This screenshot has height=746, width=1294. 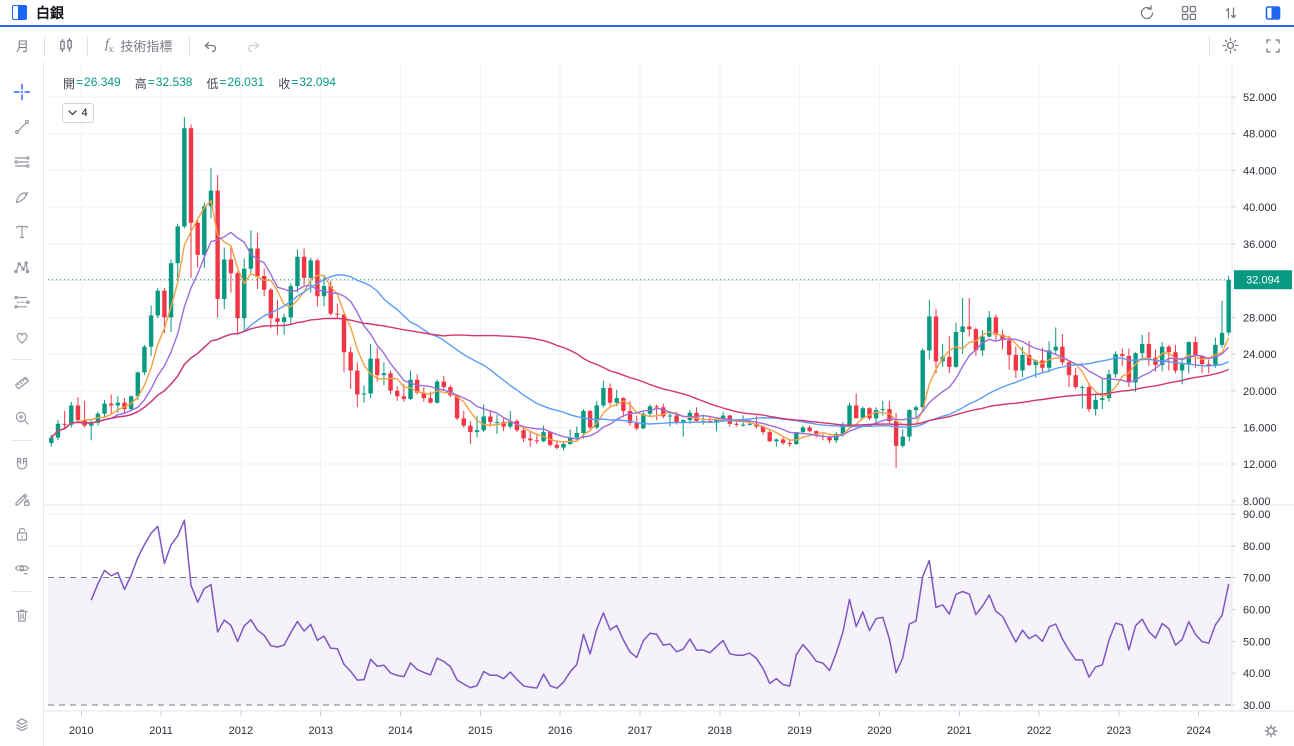 I want to click on low-value: 26.031, so click(x=246, y=82).